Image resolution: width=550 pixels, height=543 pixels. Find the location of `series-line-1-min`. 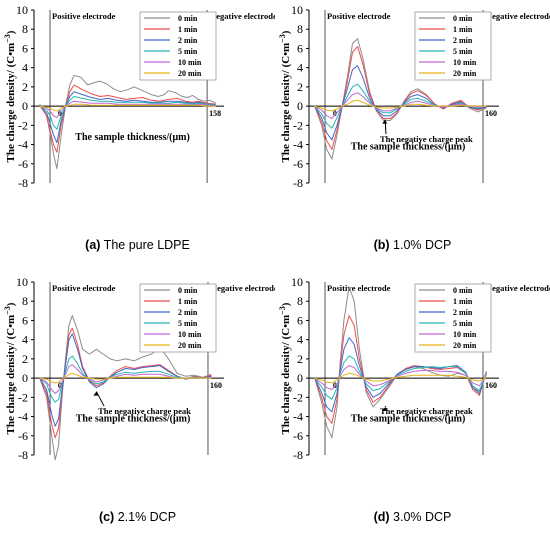

series-line-1-min is located at coordinates (400, 369).